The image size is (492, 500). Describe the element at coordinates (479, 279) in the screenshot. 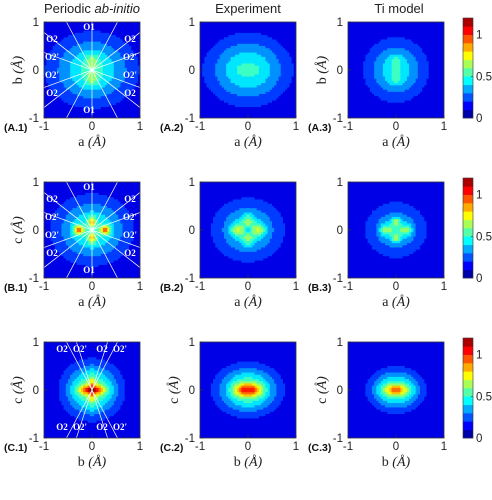

I see `colorbar-tick-label: 0` at that location.